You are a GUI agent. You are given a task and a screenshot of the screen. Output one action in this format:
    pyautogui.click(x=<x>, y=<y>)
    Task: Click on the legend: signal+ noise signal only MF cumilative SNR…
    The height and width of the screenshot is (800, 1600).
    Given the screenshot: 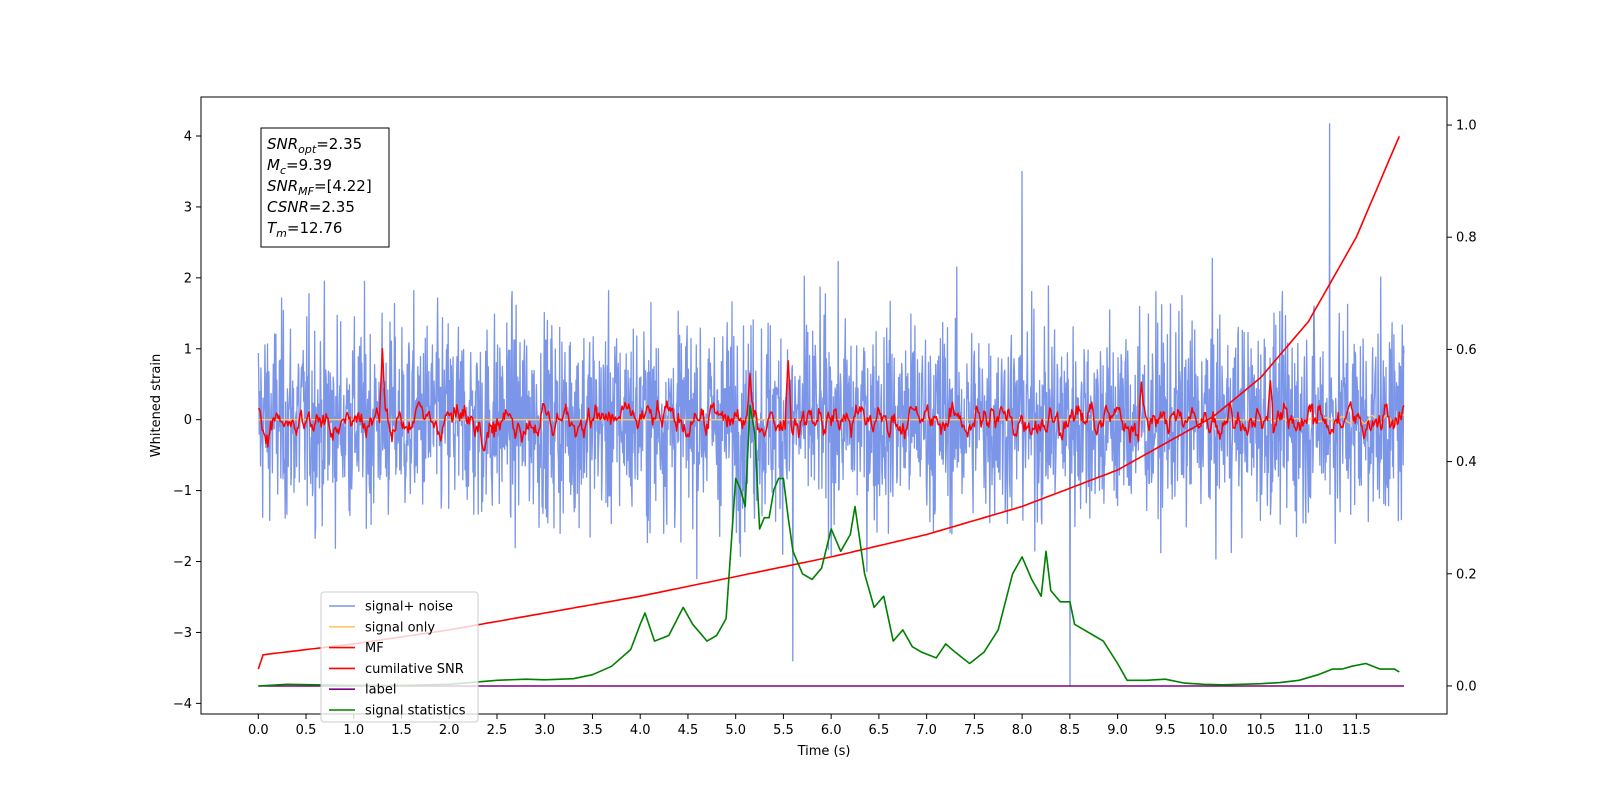 What is the action you would take?
    pyautogui.click(x=399, y=657)
    